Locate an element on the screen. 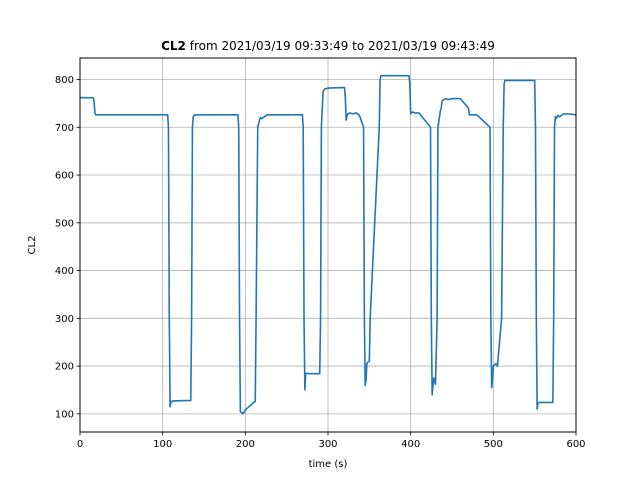 The image size is (640, 480). y-tick-label: 100 is located at coordinates (64, 414).